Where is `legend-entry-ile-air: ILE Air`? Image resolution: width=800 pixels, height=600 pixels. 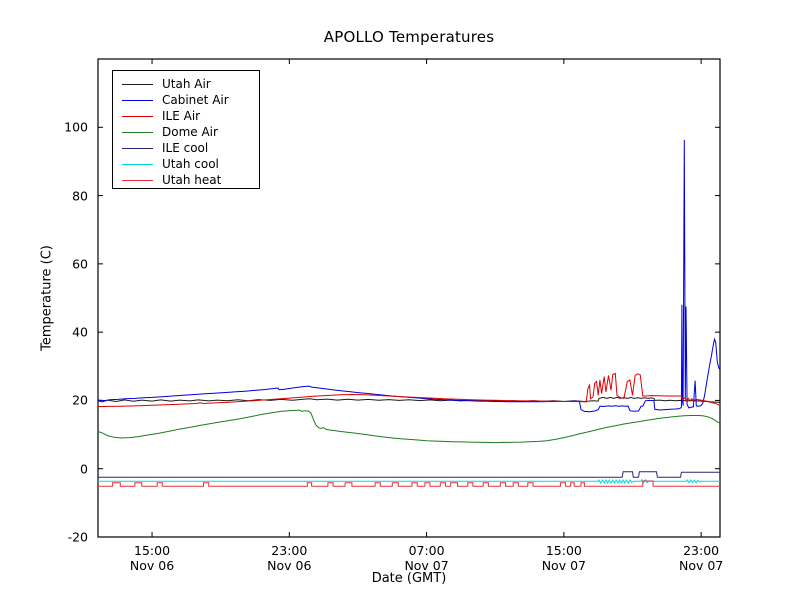 legend-entry-ile-air: ILE Air is located at coordinates (186, 116).